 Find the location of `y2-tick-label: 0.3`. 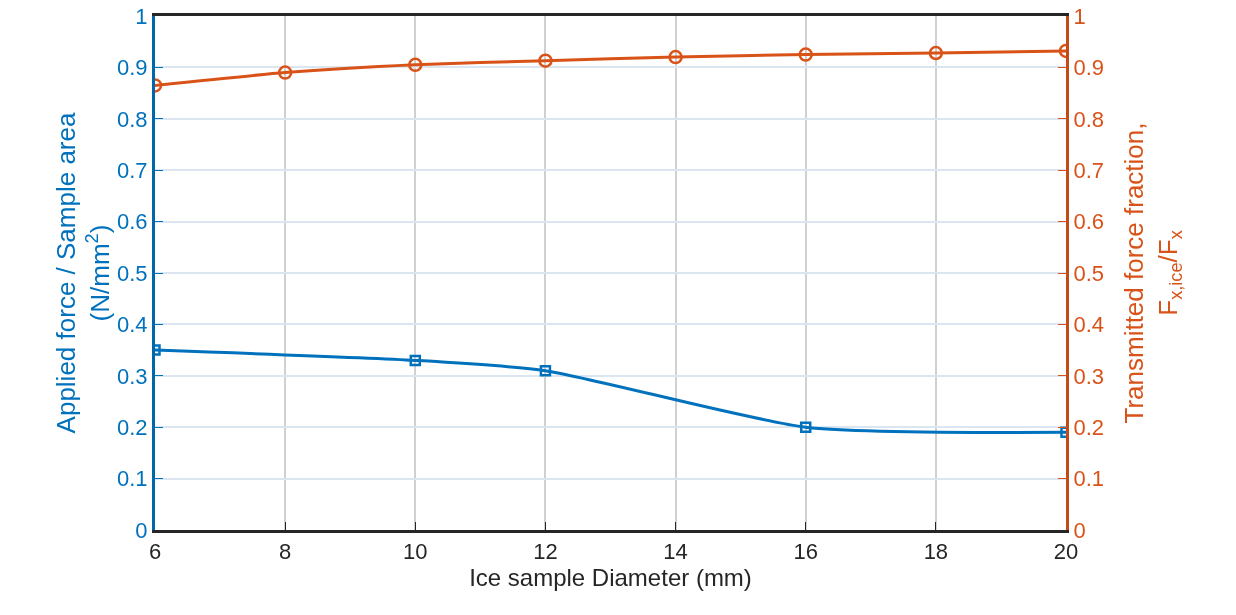

y2-tick-label: 0.3 is located at coordinates (1088, 376).